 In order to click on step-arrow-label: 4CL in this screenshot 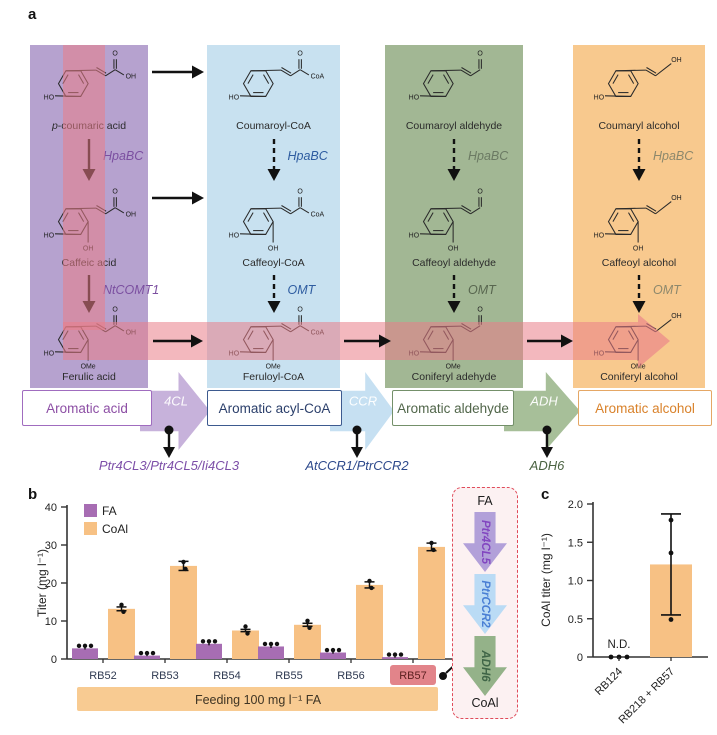, I will do `click(176, 401)`.